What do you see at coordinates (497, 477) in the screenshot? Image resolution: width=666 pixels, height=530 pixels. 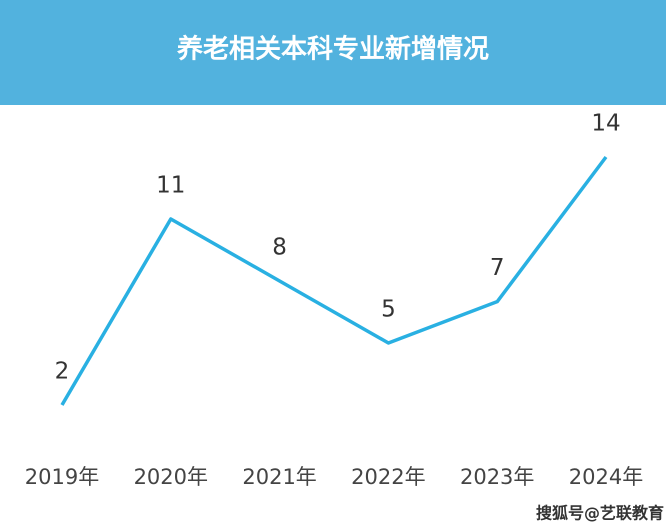 I see `x-tick-label: 2023年` at bounding box center [497, 477].